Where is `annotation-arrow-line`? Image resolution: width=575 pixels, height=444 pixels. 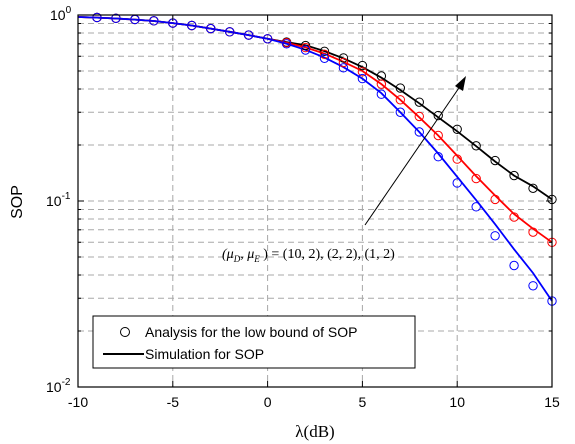
annotation-arrow-line is located at coordinates (414, 153).